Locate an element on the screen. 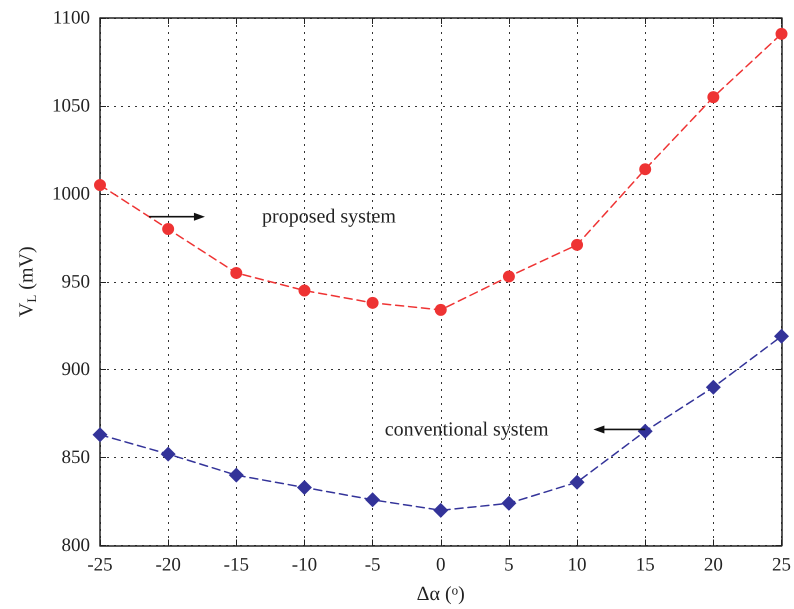 Image resolution: width=794 pixels, height=609 pixels. y-tick-label: 1050 is located at coordinates (71, 105).